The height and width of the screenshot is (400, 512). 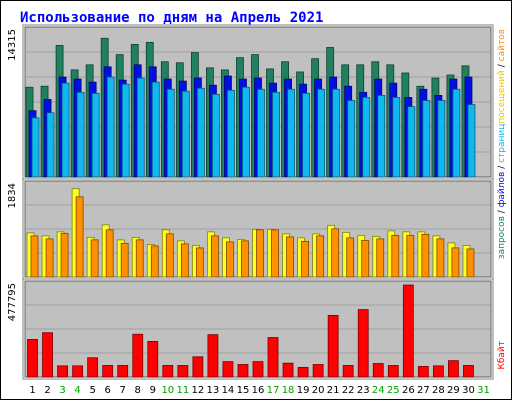 What do you see at coordinates (438, 371) in the screenshot?
I see `bar-traffic-Кбайт-28` at bounding box center [438, 371].